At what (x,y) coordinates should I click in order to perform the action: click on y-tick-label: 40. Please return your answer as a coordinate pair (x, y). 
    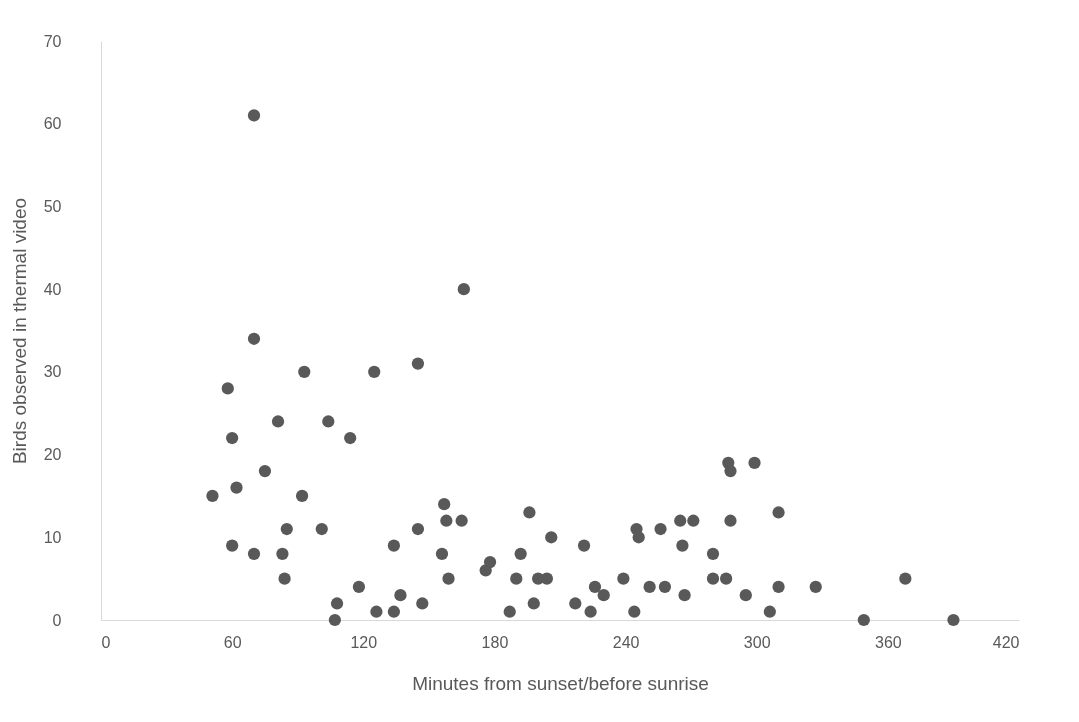
    Looking at the image, I should click on (52, 289).